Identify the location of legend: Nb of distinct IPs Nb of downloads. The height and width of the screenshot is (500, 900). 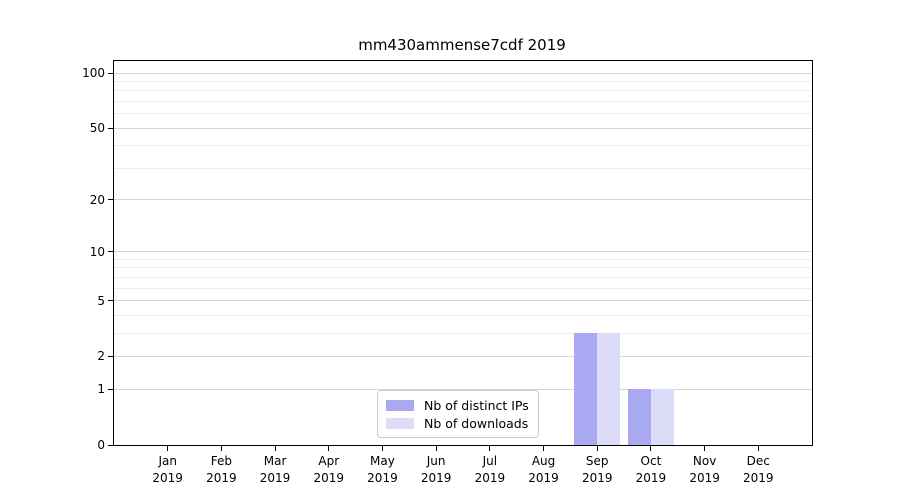
(458, 414).